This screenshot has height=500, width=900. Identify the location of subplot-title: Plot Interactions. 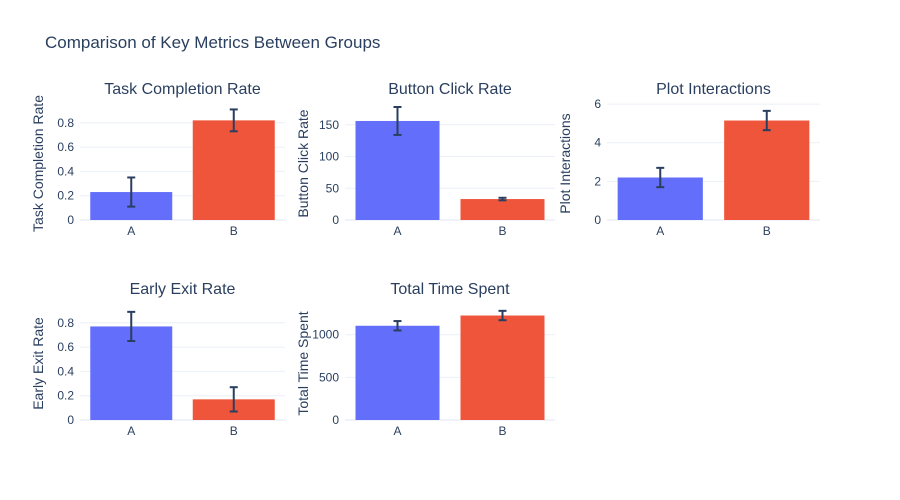
(713, 89).